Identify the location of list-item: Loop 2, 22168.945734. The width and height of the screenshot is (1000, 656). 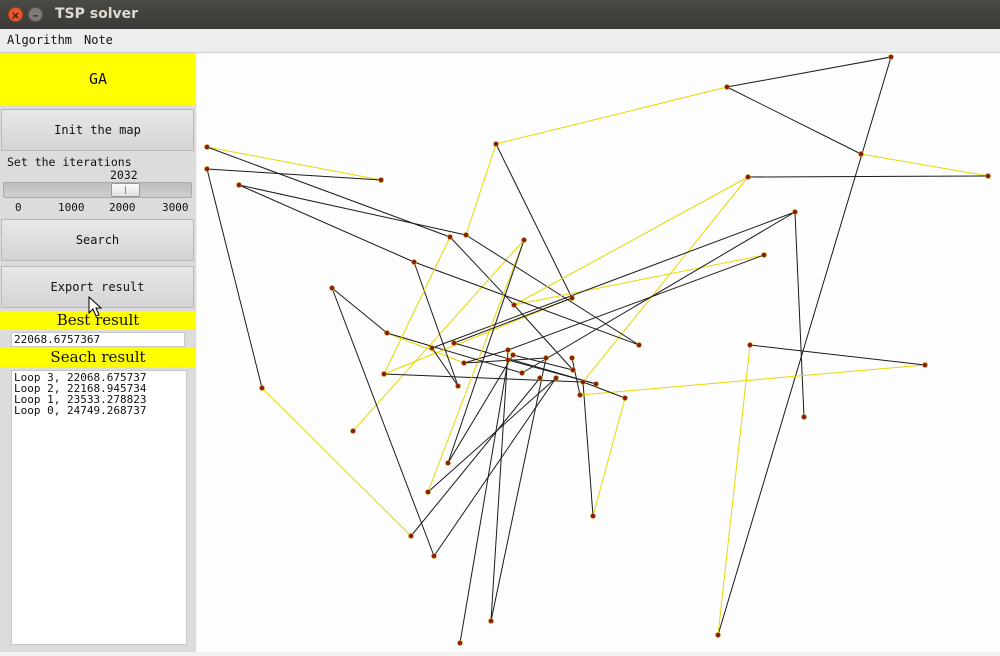
(80, 388).